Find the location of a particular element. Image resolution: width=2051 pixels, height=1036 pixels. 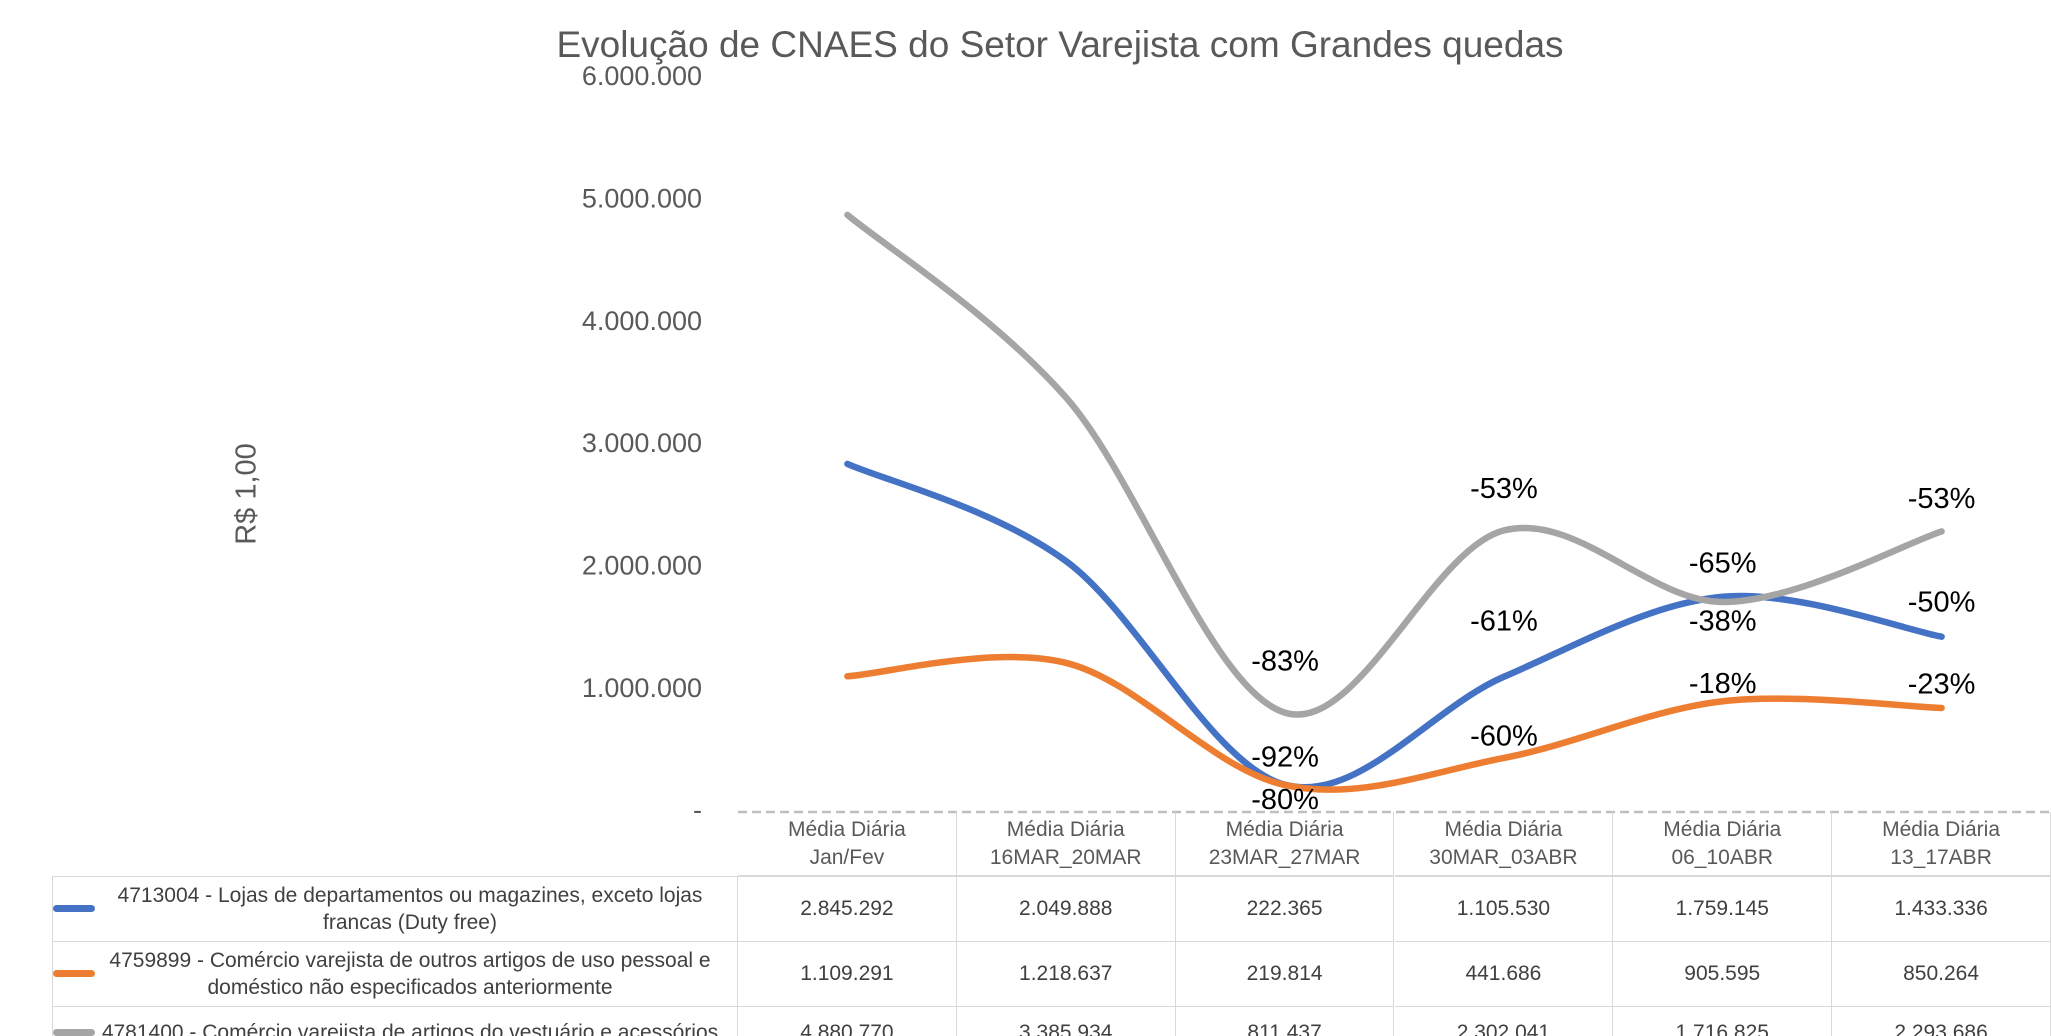

table-value: 811.437 is located at coordinates (1285, 1021).